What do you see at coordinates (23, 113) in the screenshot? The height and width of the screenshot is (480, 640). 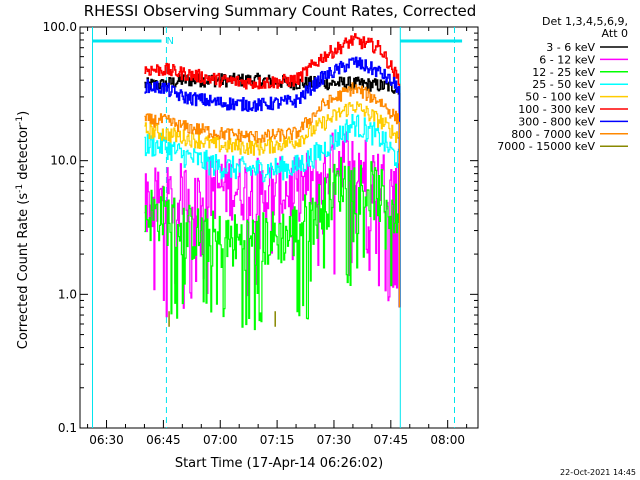 I see `y-axis-label-end: )` at bounding box center [23, 113].